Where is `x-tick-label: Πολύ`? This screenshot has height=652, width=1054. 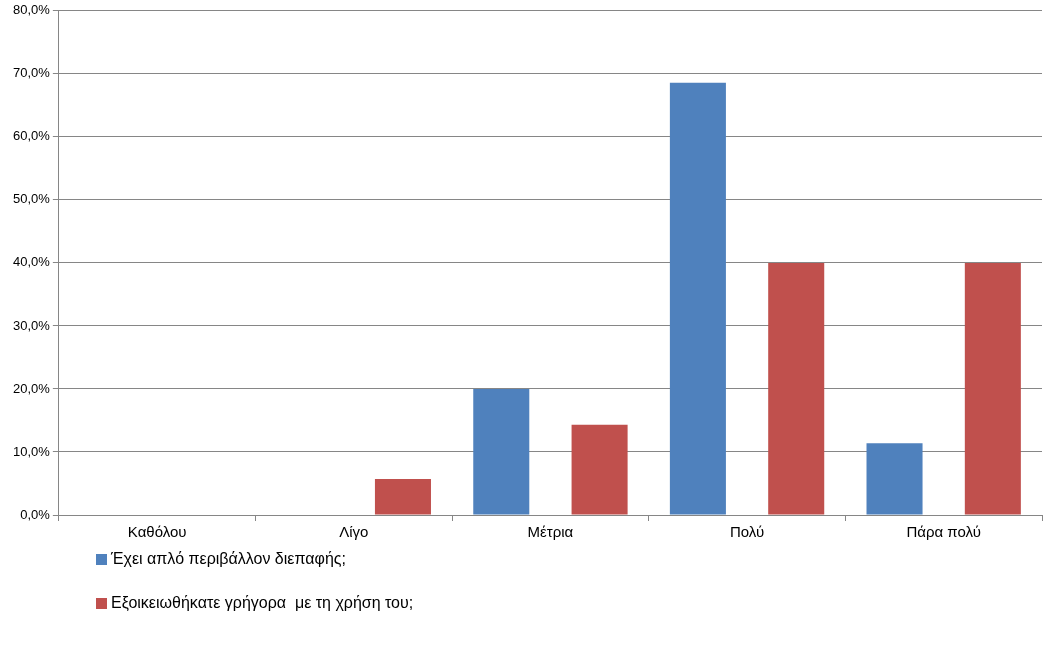
x-tick-label: Πολύ is located at coordinates (747, 532).